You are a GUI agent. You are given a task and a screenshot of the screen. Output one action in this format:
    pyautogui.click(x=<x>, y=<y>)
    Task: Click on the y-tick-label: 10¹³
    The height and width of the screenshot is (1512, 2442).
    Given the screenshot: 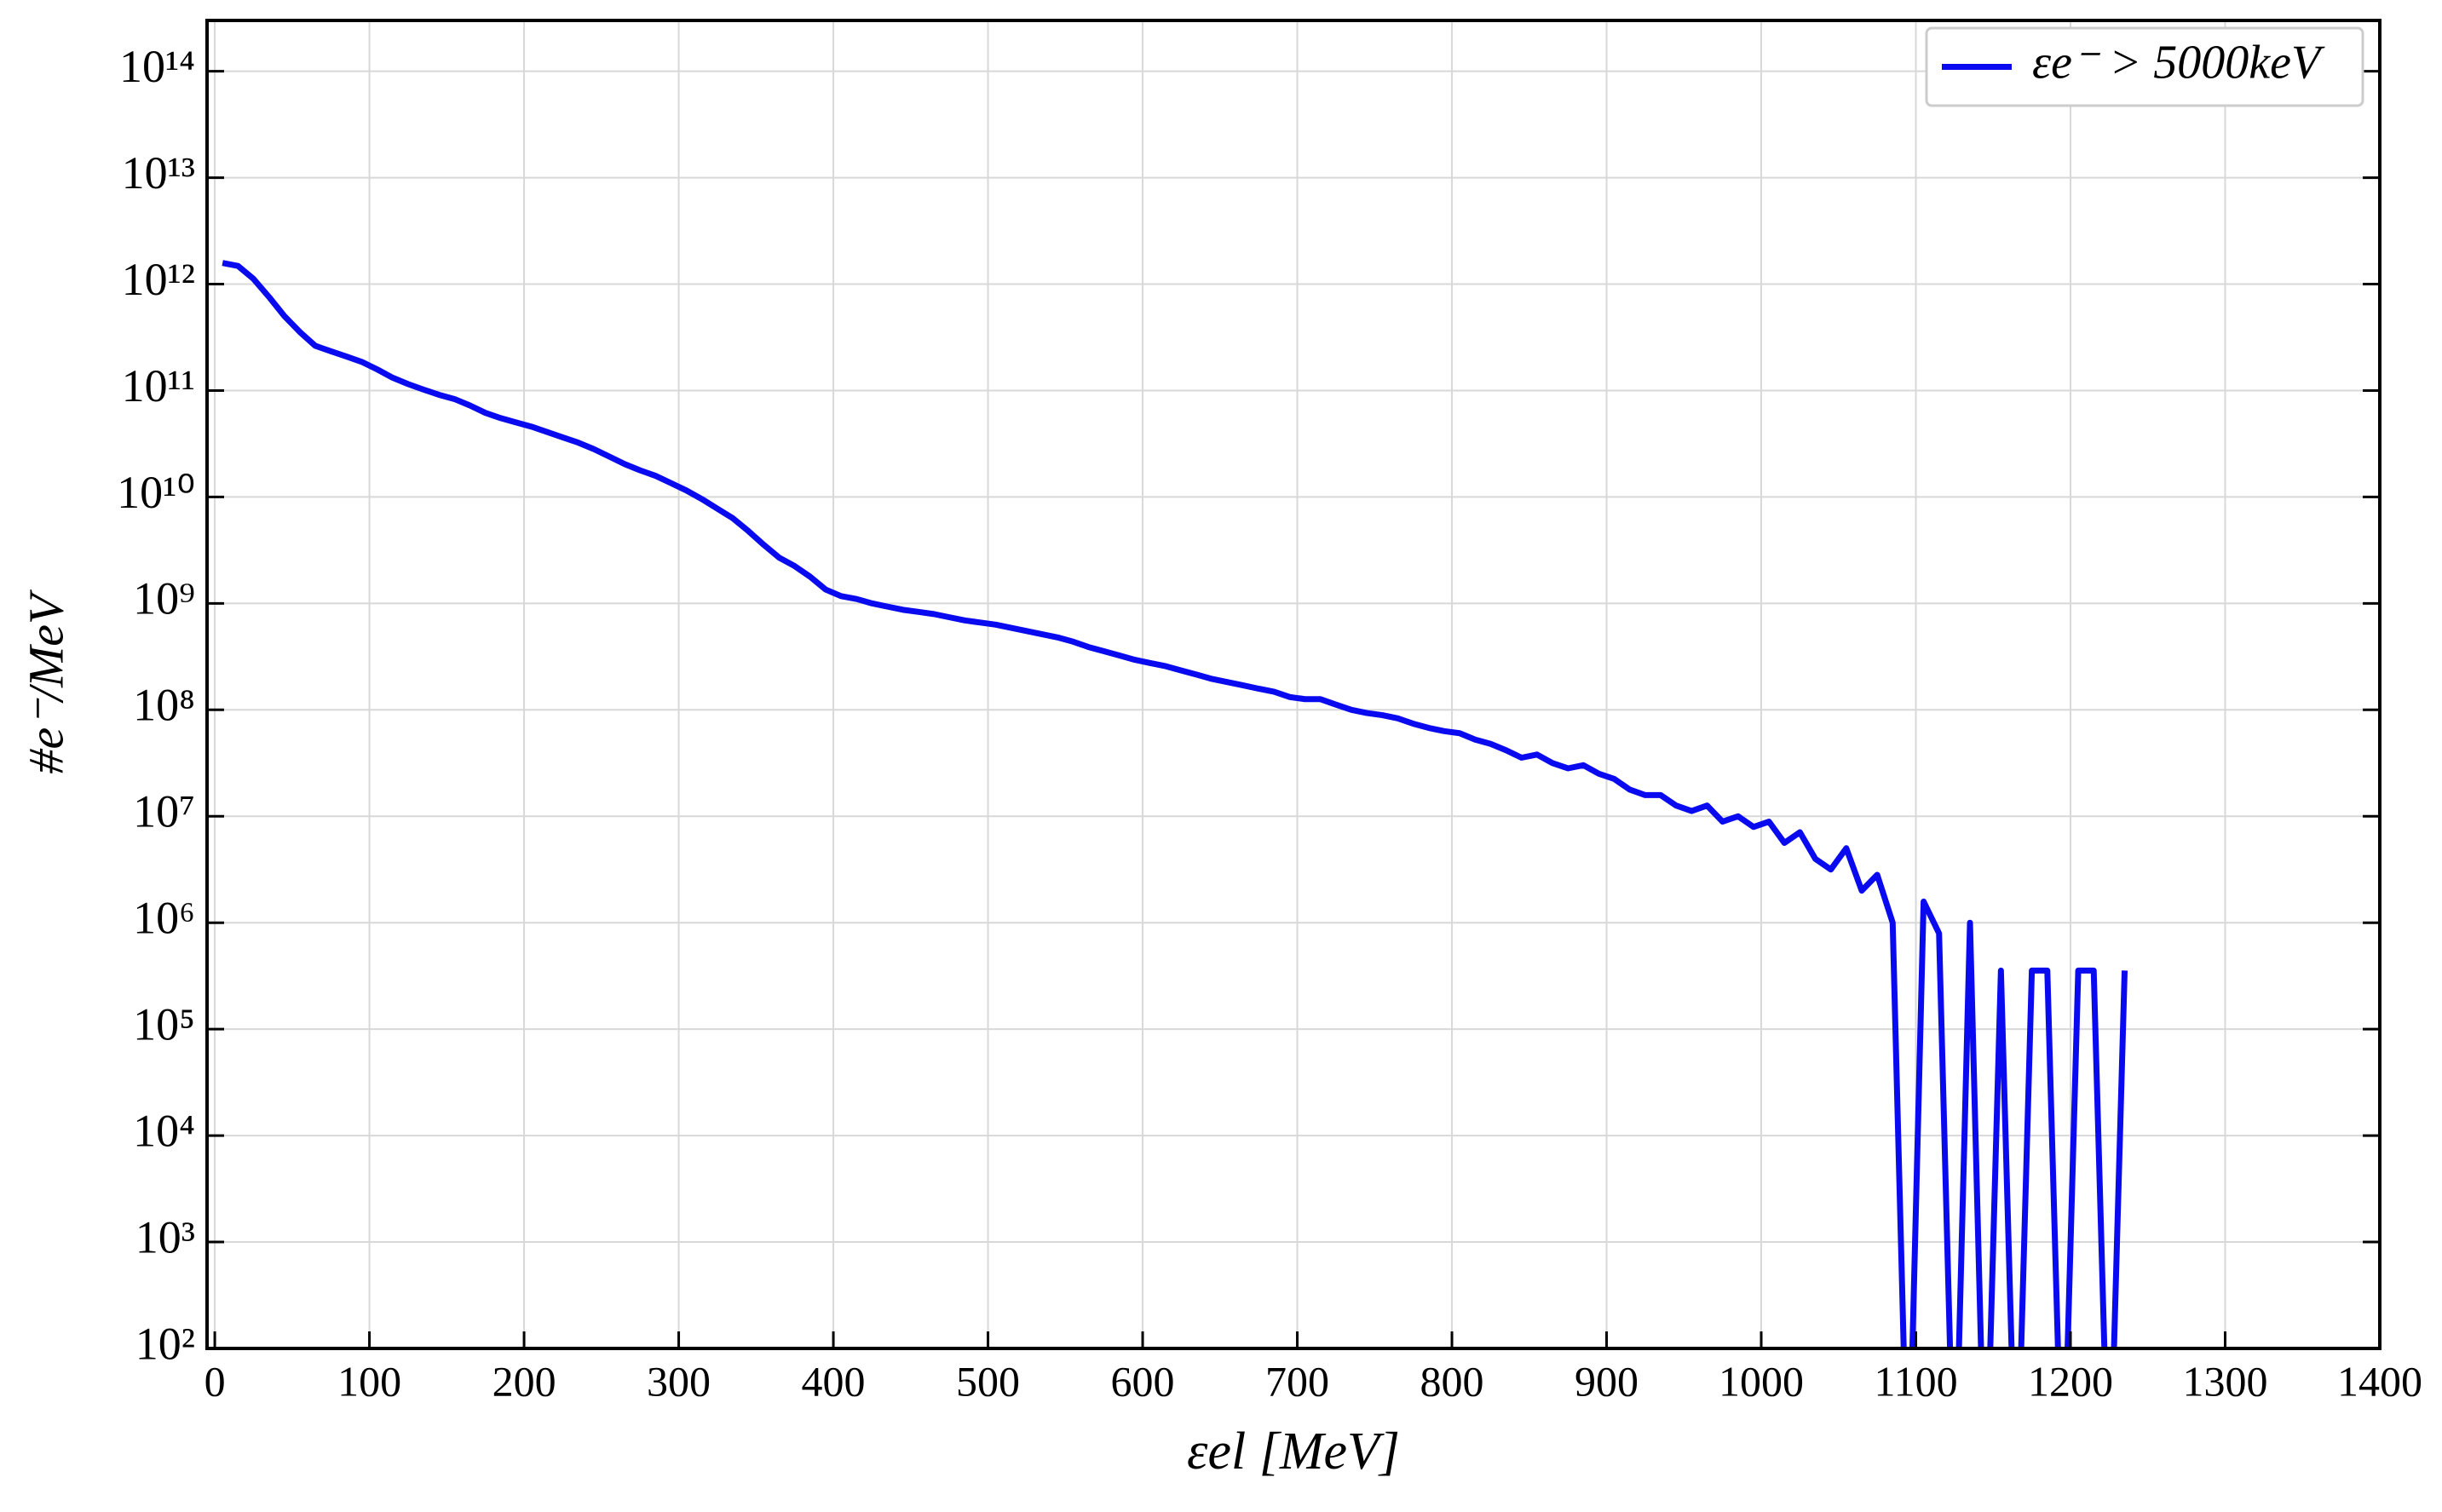 What is the action you would take?
    pyautogui.click(x=159, y=172)
    